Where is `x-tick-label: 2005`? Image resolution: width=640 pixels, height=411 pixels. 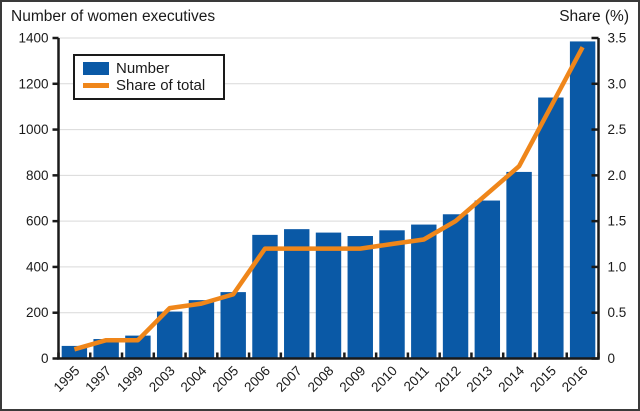
x-tick-label: 2005 is located at coordinates (225, 379).